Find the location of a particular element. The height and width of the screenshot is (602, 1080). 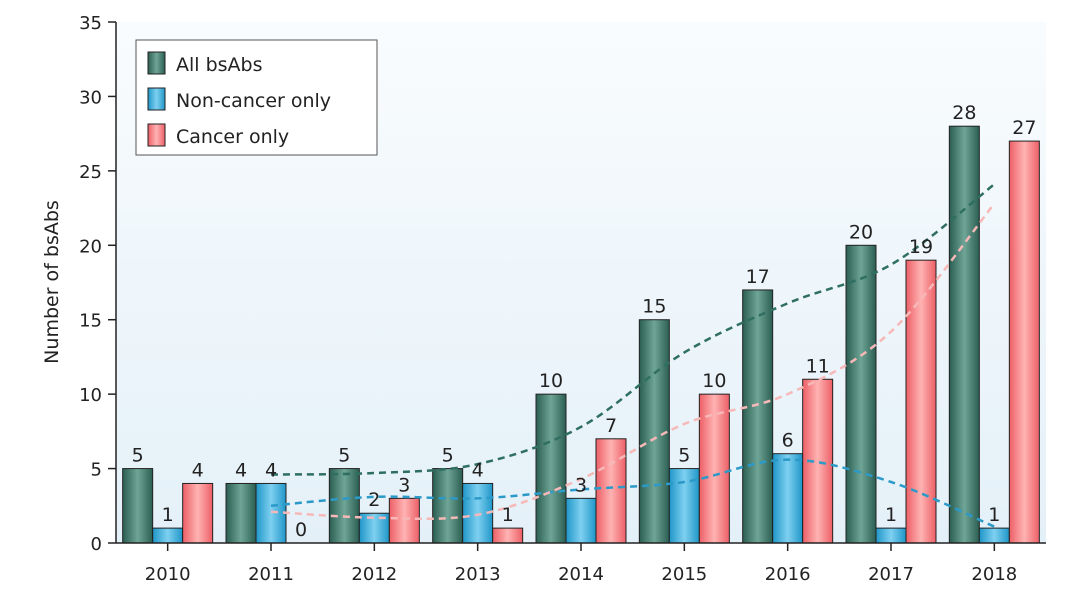

bar-all-bsabs-2010 is located at coordinates (138, 506).